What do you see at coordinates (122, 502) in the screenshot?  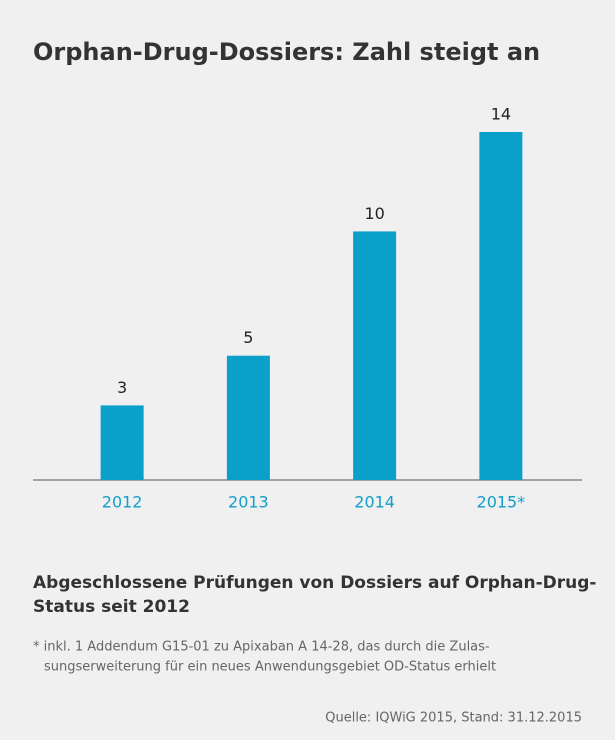 I see `x-tick-label: 2012` at bounding box center [122, 502].